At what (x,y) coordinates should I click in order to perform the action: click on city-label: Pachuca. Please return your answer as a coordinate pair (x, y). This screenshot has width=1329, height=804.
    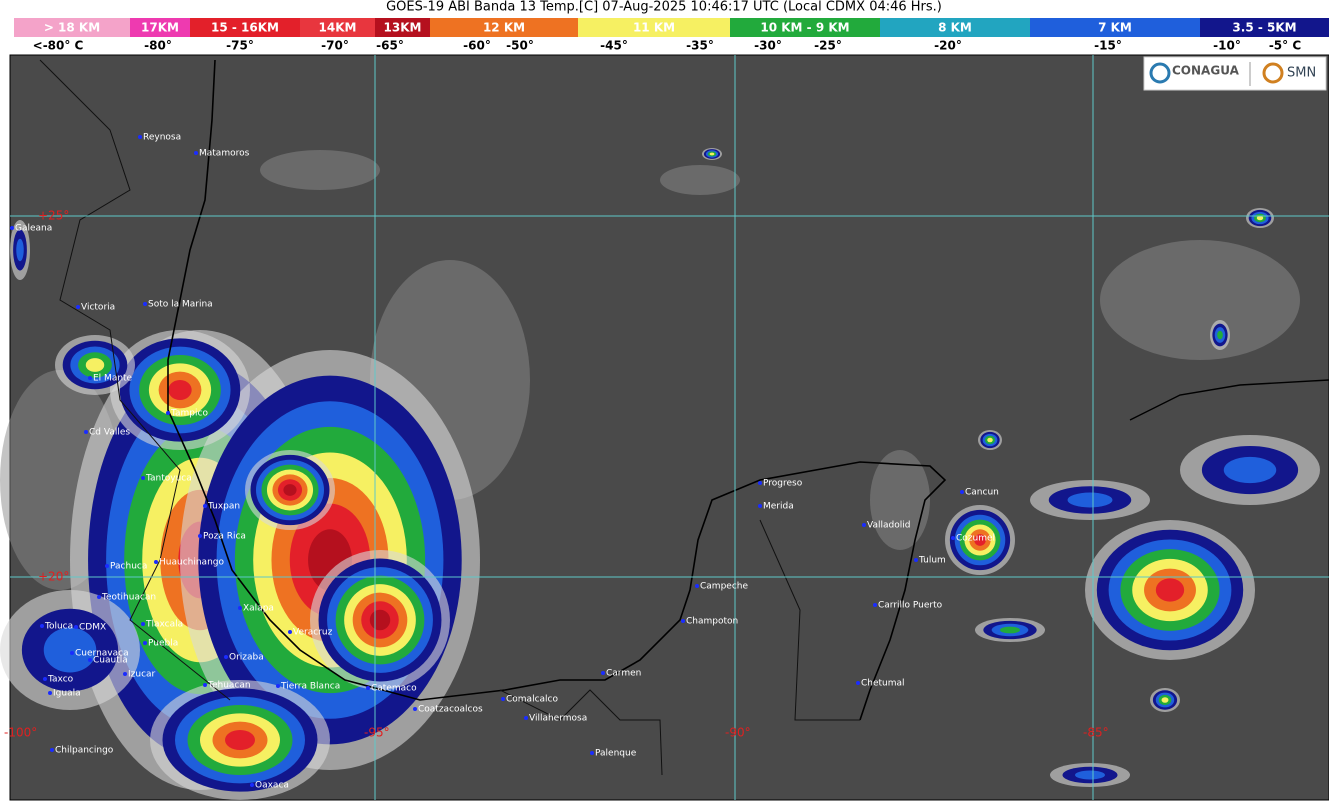
    Looking at the image, I should click on (128, 567).